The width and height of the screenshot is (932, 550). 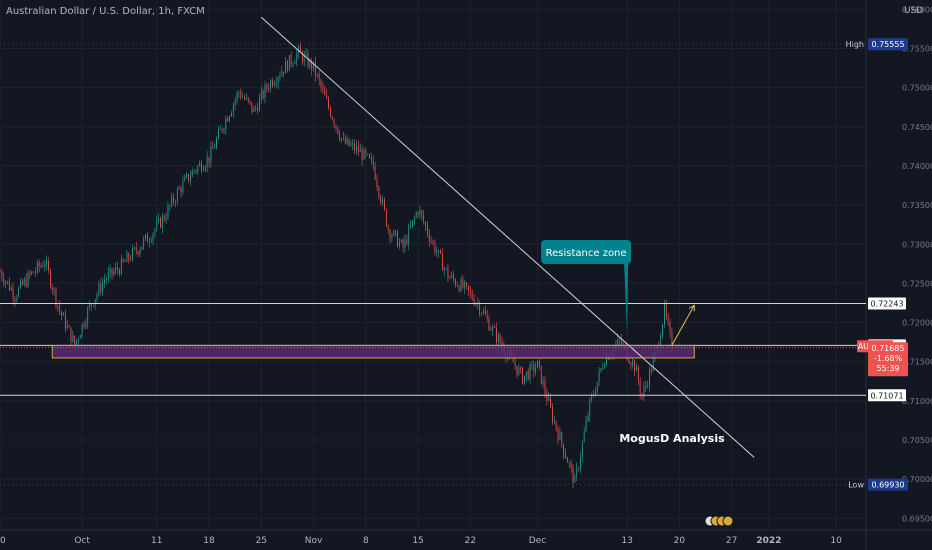 I want to click on y-tick-label: 0.71000, so click(x=917, y=401).